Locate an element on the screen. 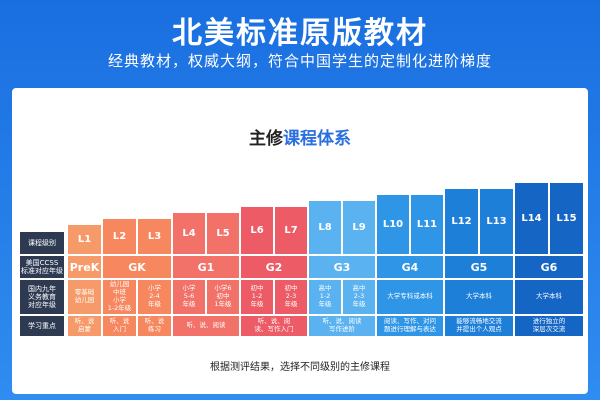 The width and height of the screenshot is (600, 400). level-box: L8 is located at coordinates (325, 227).